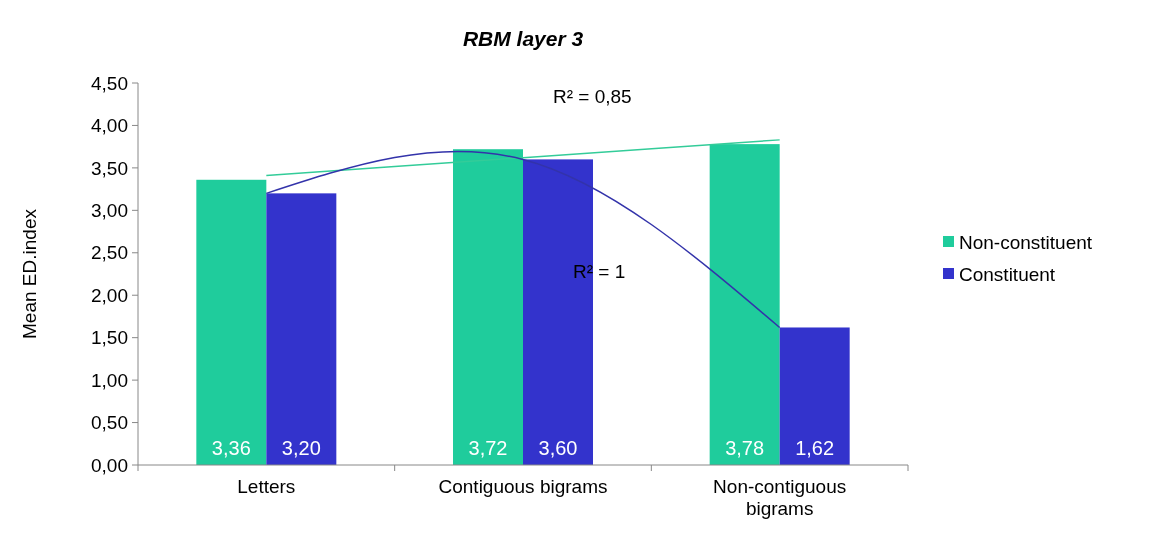 This screenshot has height=534, width=1155. I want to click on data-label: 1,62, so click(815, 448).